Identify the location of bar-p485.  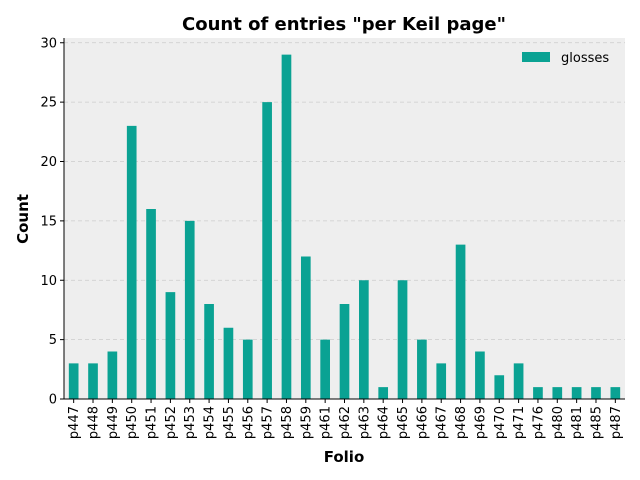
(596, 393).